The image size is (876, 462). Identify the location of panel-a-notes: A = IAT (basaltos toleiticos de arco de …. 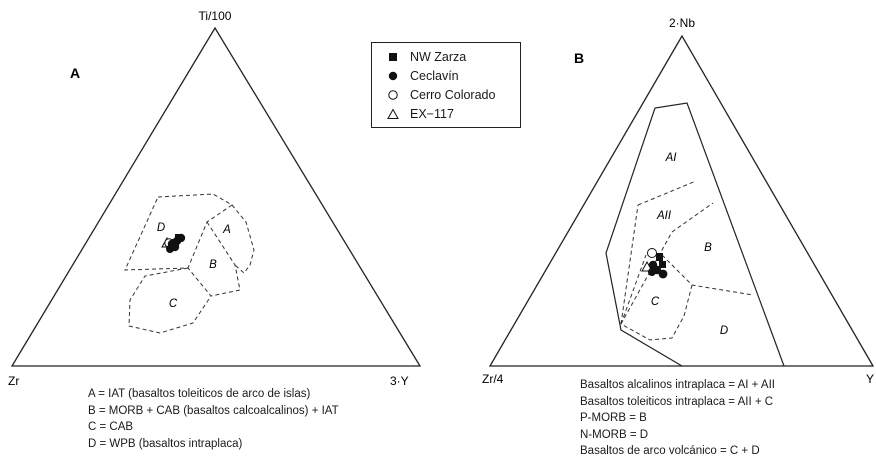
(213, 419).